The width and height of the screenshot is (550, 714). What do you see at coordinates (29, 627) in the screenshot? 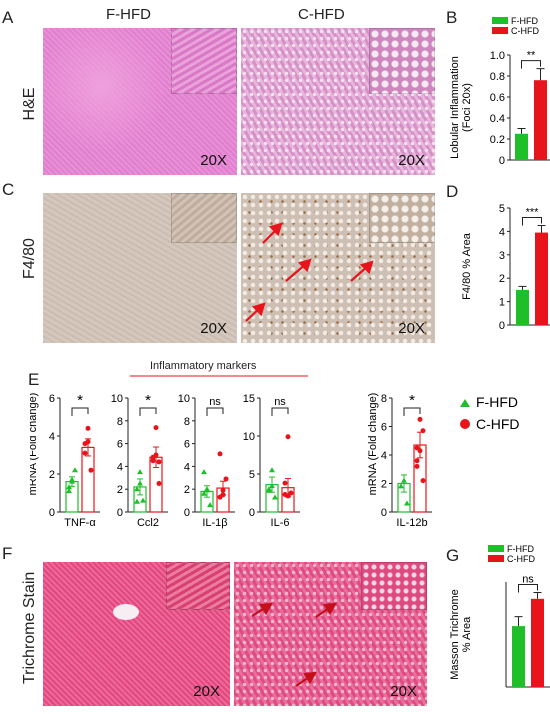
I see `row-label-trichrome: Trichrome Stain` at bounding box center [29, 627].